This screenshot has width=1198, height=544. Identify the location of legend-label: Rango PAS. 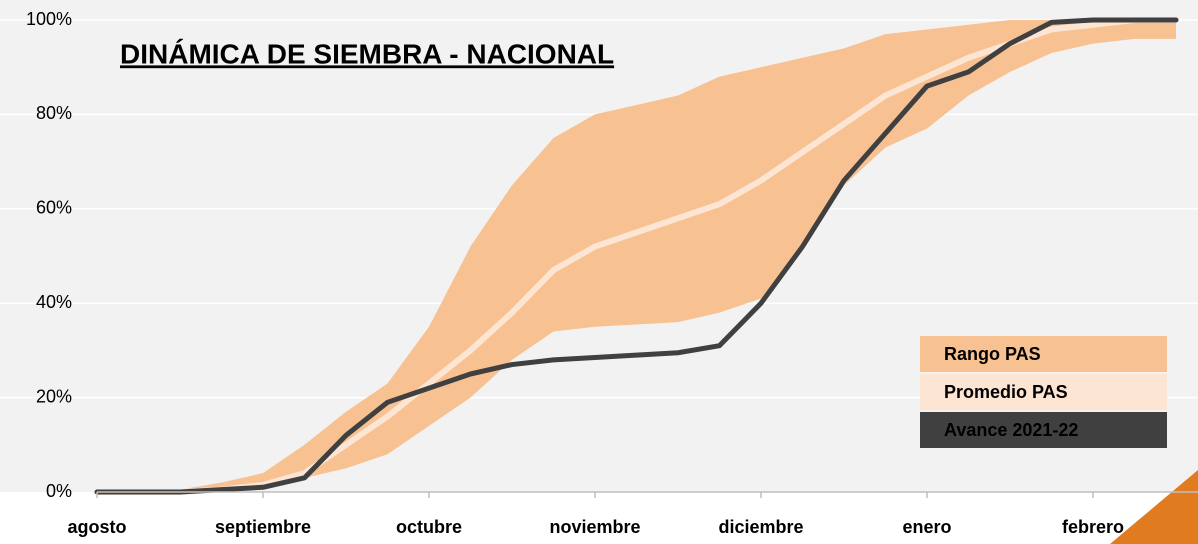
(992, 354).